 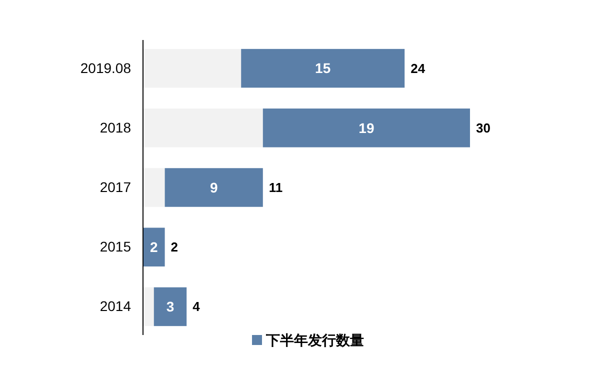 I want to click on y-tick-label: 2014, so click(x=116, y=306).